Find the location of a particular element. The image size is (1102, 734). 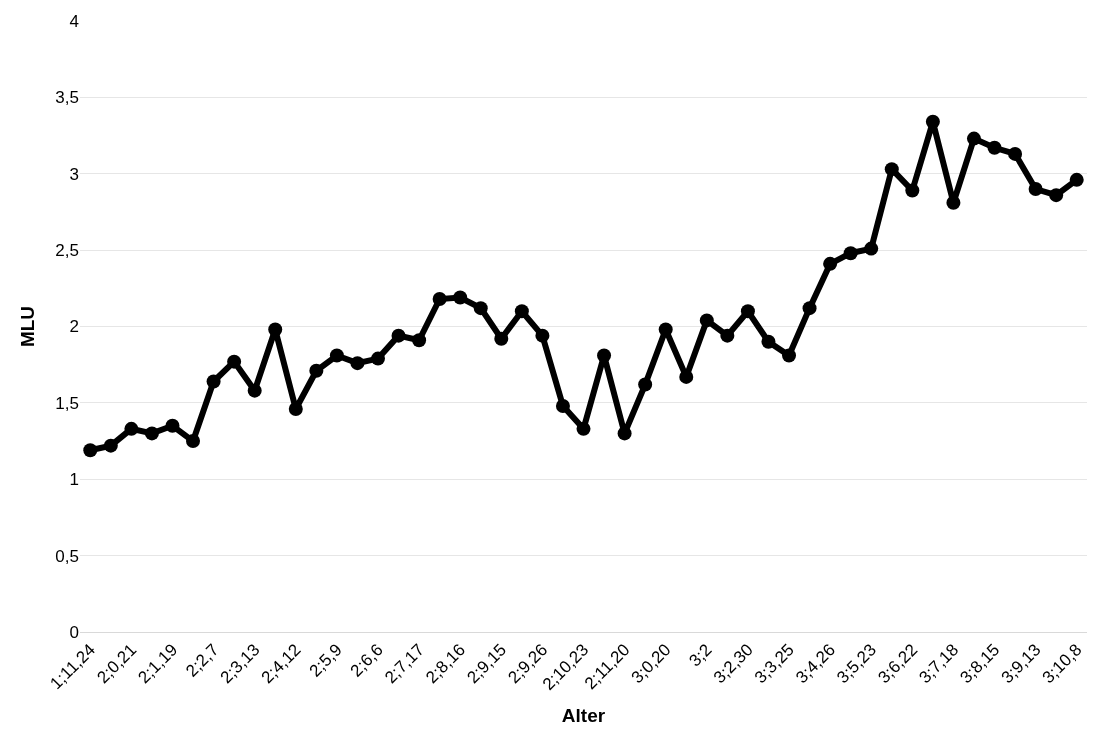

x-axis-title: Alter is located at coordinates (583, 715).